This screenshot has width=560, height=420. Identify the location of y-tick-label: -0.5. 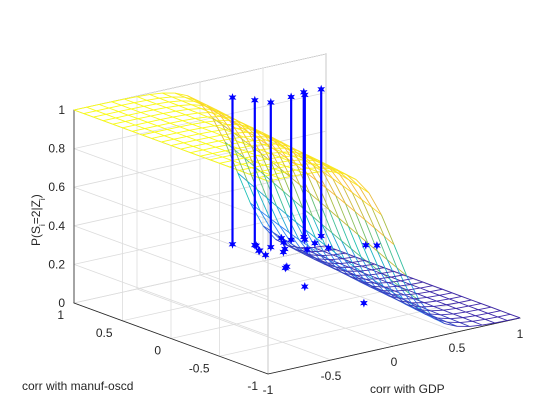
(199, 368).